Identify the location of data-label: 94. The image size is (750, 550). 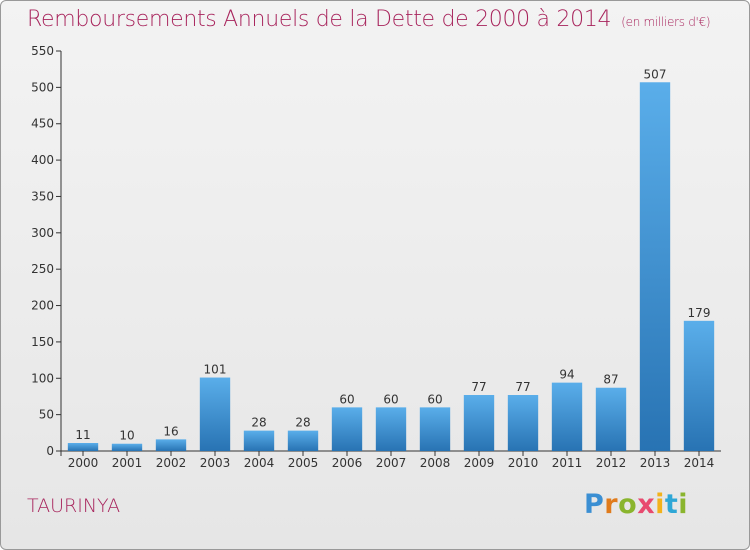
(566, 375).